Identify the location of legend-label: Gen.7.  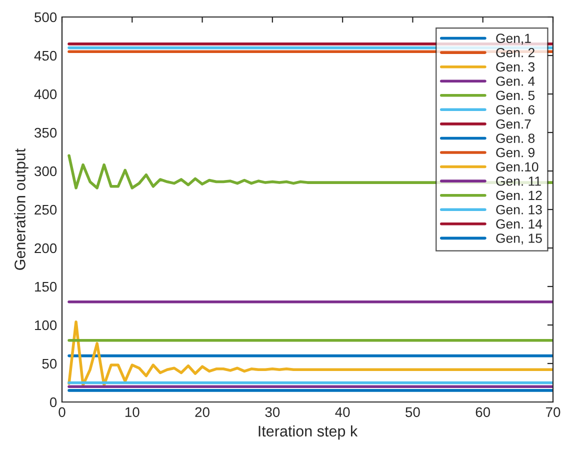
(513, 124).